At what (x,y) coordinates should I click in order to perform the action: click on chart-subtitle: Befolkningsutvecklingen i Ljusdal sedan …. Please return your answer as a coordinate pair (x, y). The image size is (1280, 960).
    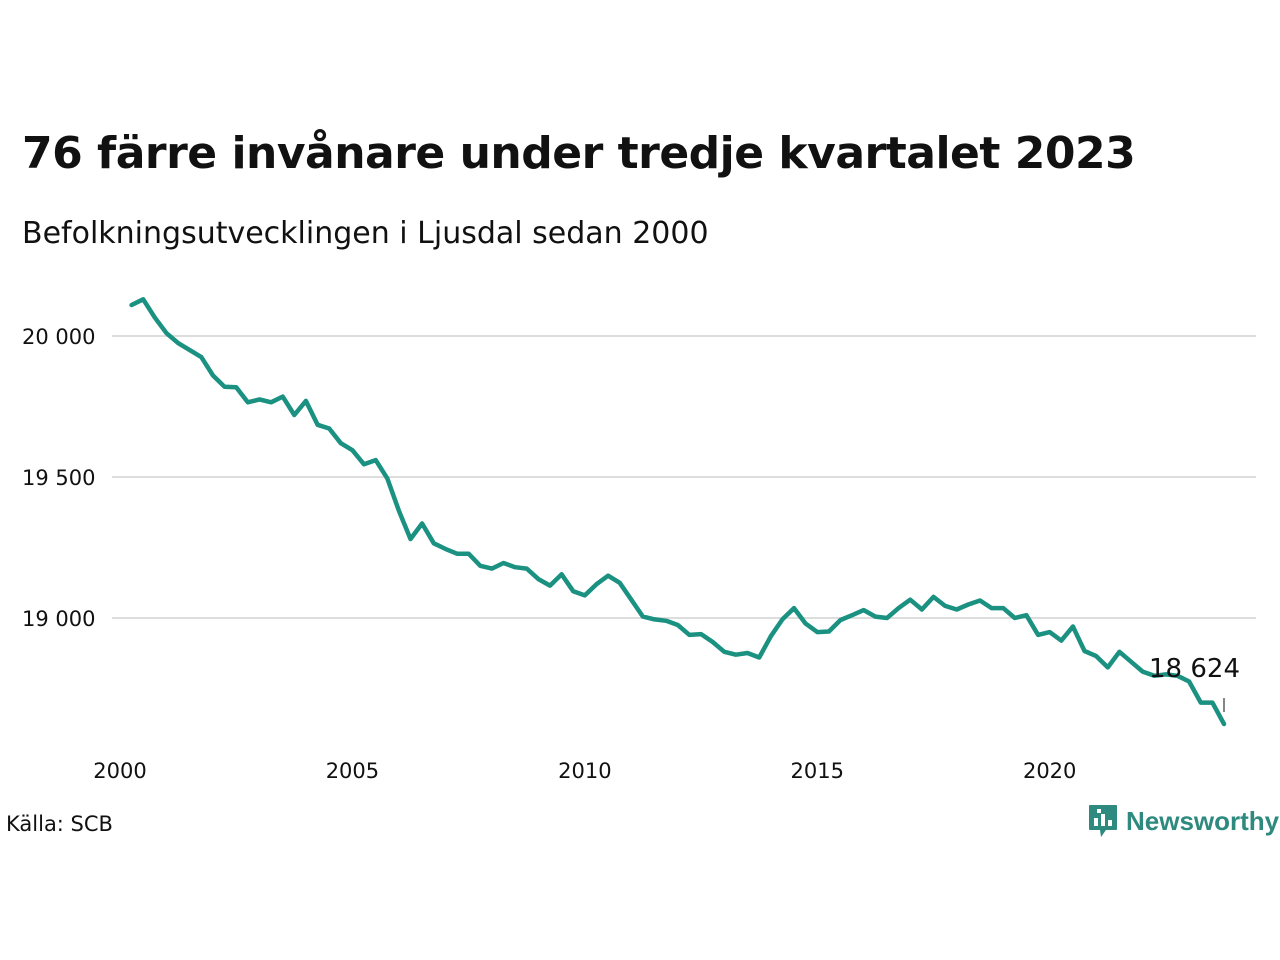
    Looking at the image, I should click on (365, 233).